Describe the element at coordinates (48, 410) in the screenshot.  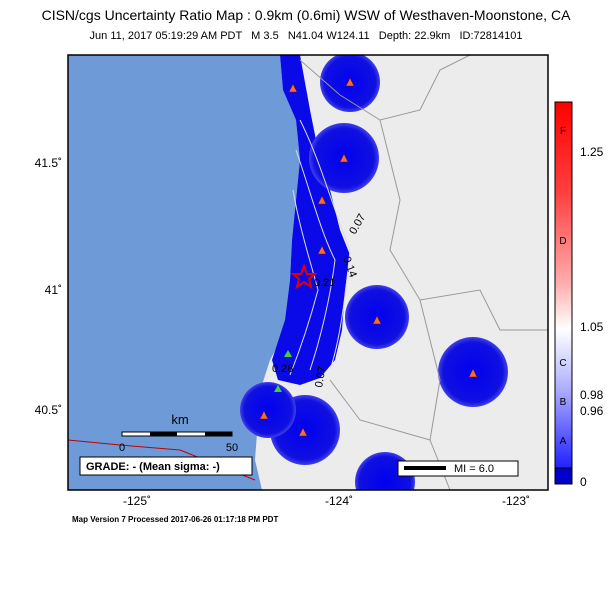
I see `lat-label: 40.5˚` at that location.